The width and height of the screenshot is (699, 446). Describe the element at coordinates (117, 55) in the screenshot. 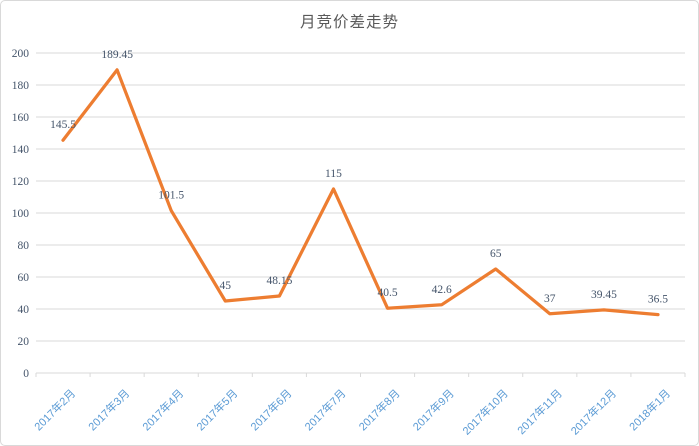

I see `data-label: 189.45` at that location.